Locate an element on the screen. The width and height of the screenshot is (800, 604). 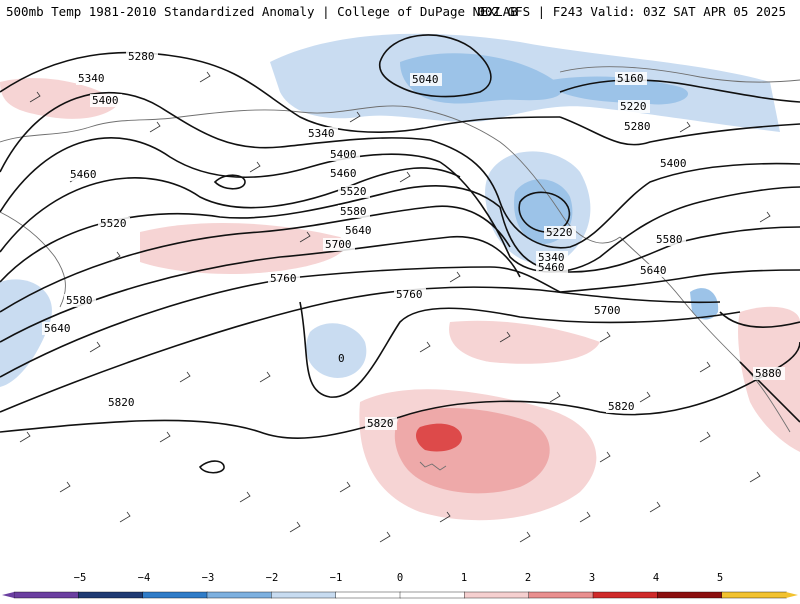
colorbar-ramp is located at coordinates (400, 595).